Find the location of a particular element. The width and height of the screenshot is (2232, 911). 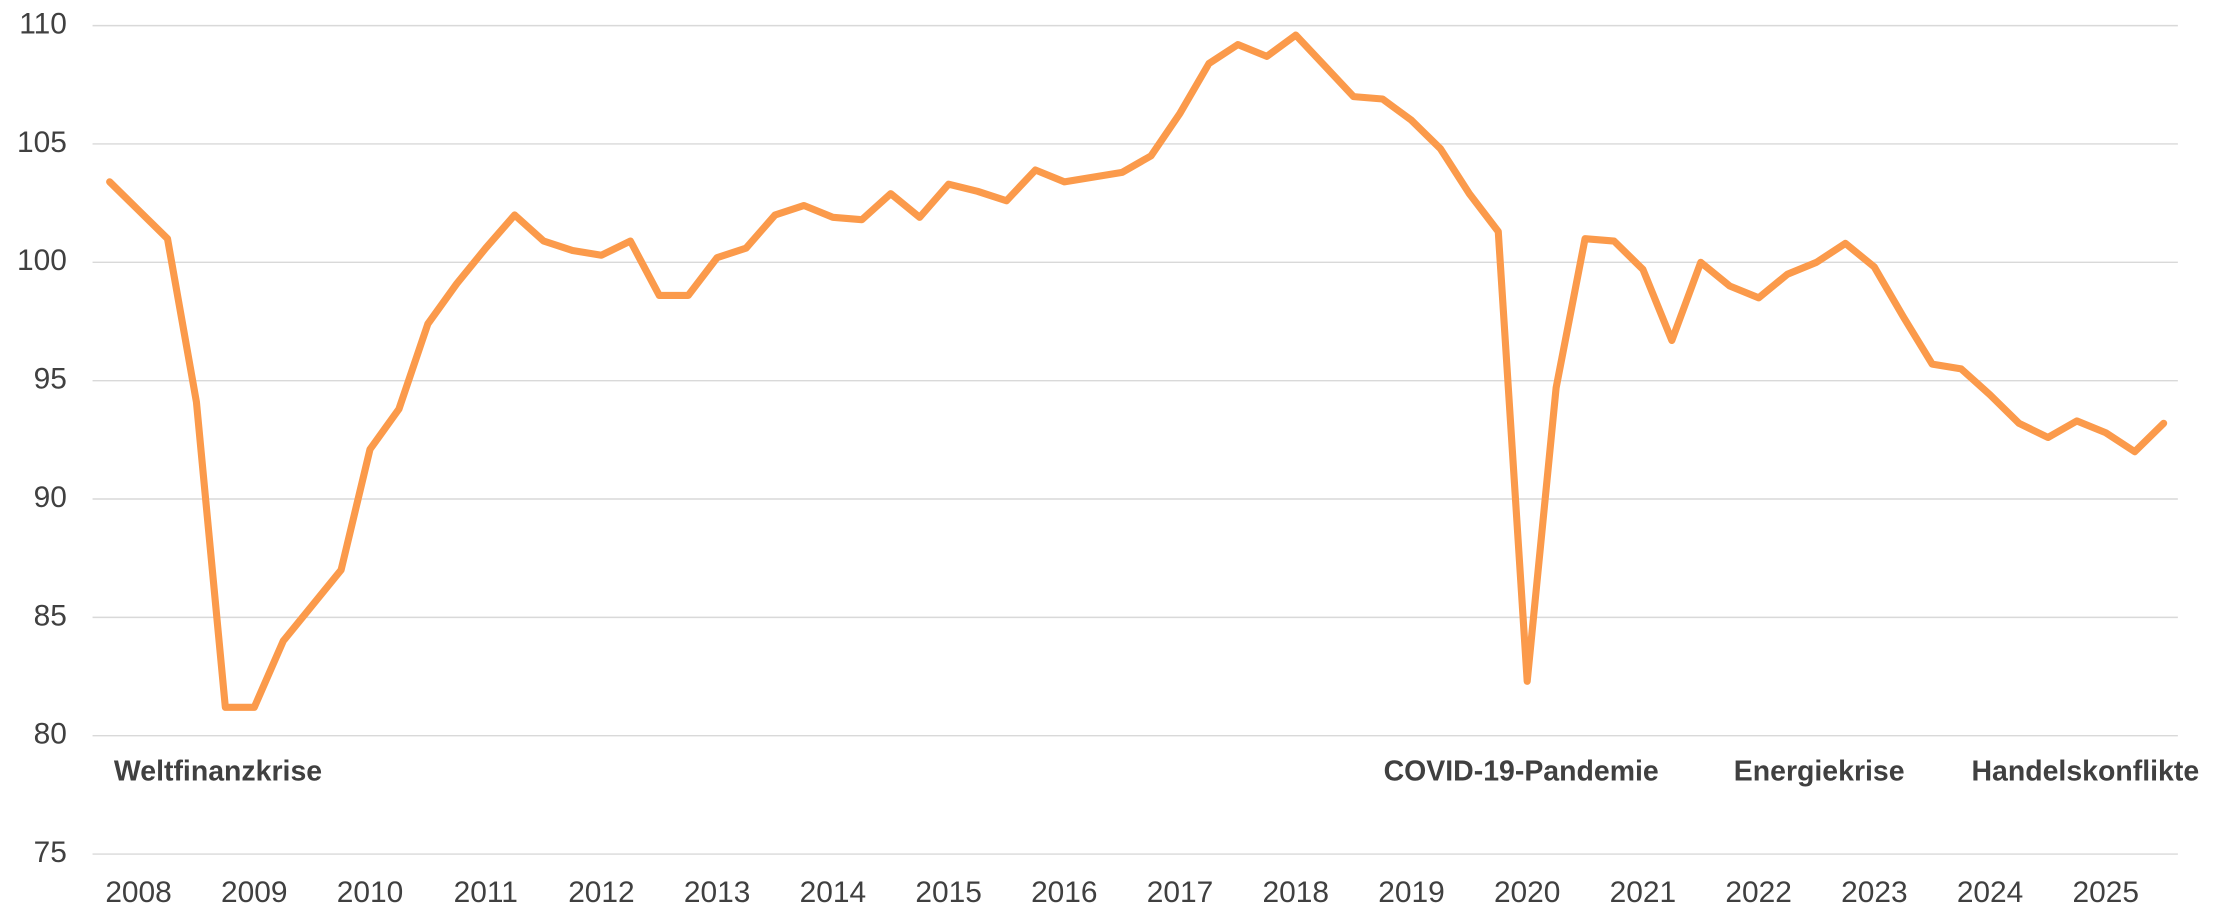

x-tick-label: 2014 is located at coordinates (833, 892).